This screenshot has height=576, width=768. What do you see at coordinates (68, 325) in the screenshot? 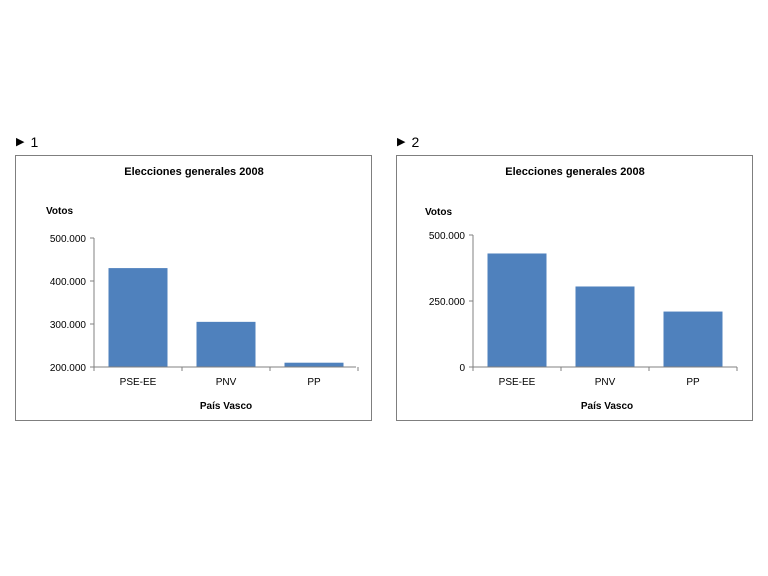
I see `y-tick-label: 300.000` at bounding box center [68, 325].